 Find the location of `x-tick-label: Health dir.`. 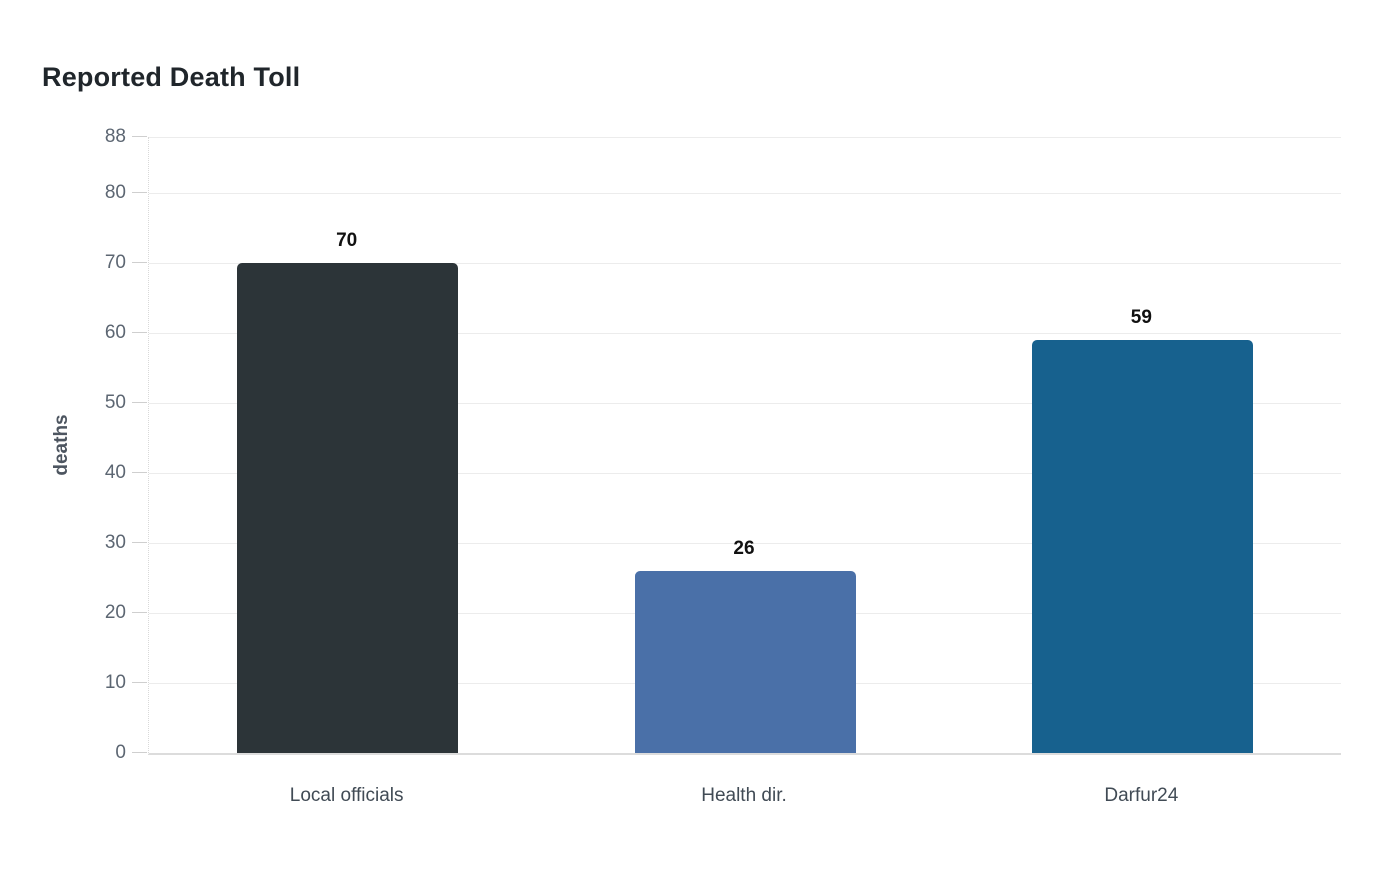

x-tick-label: Health dir. is located at coordinates (744, 795).